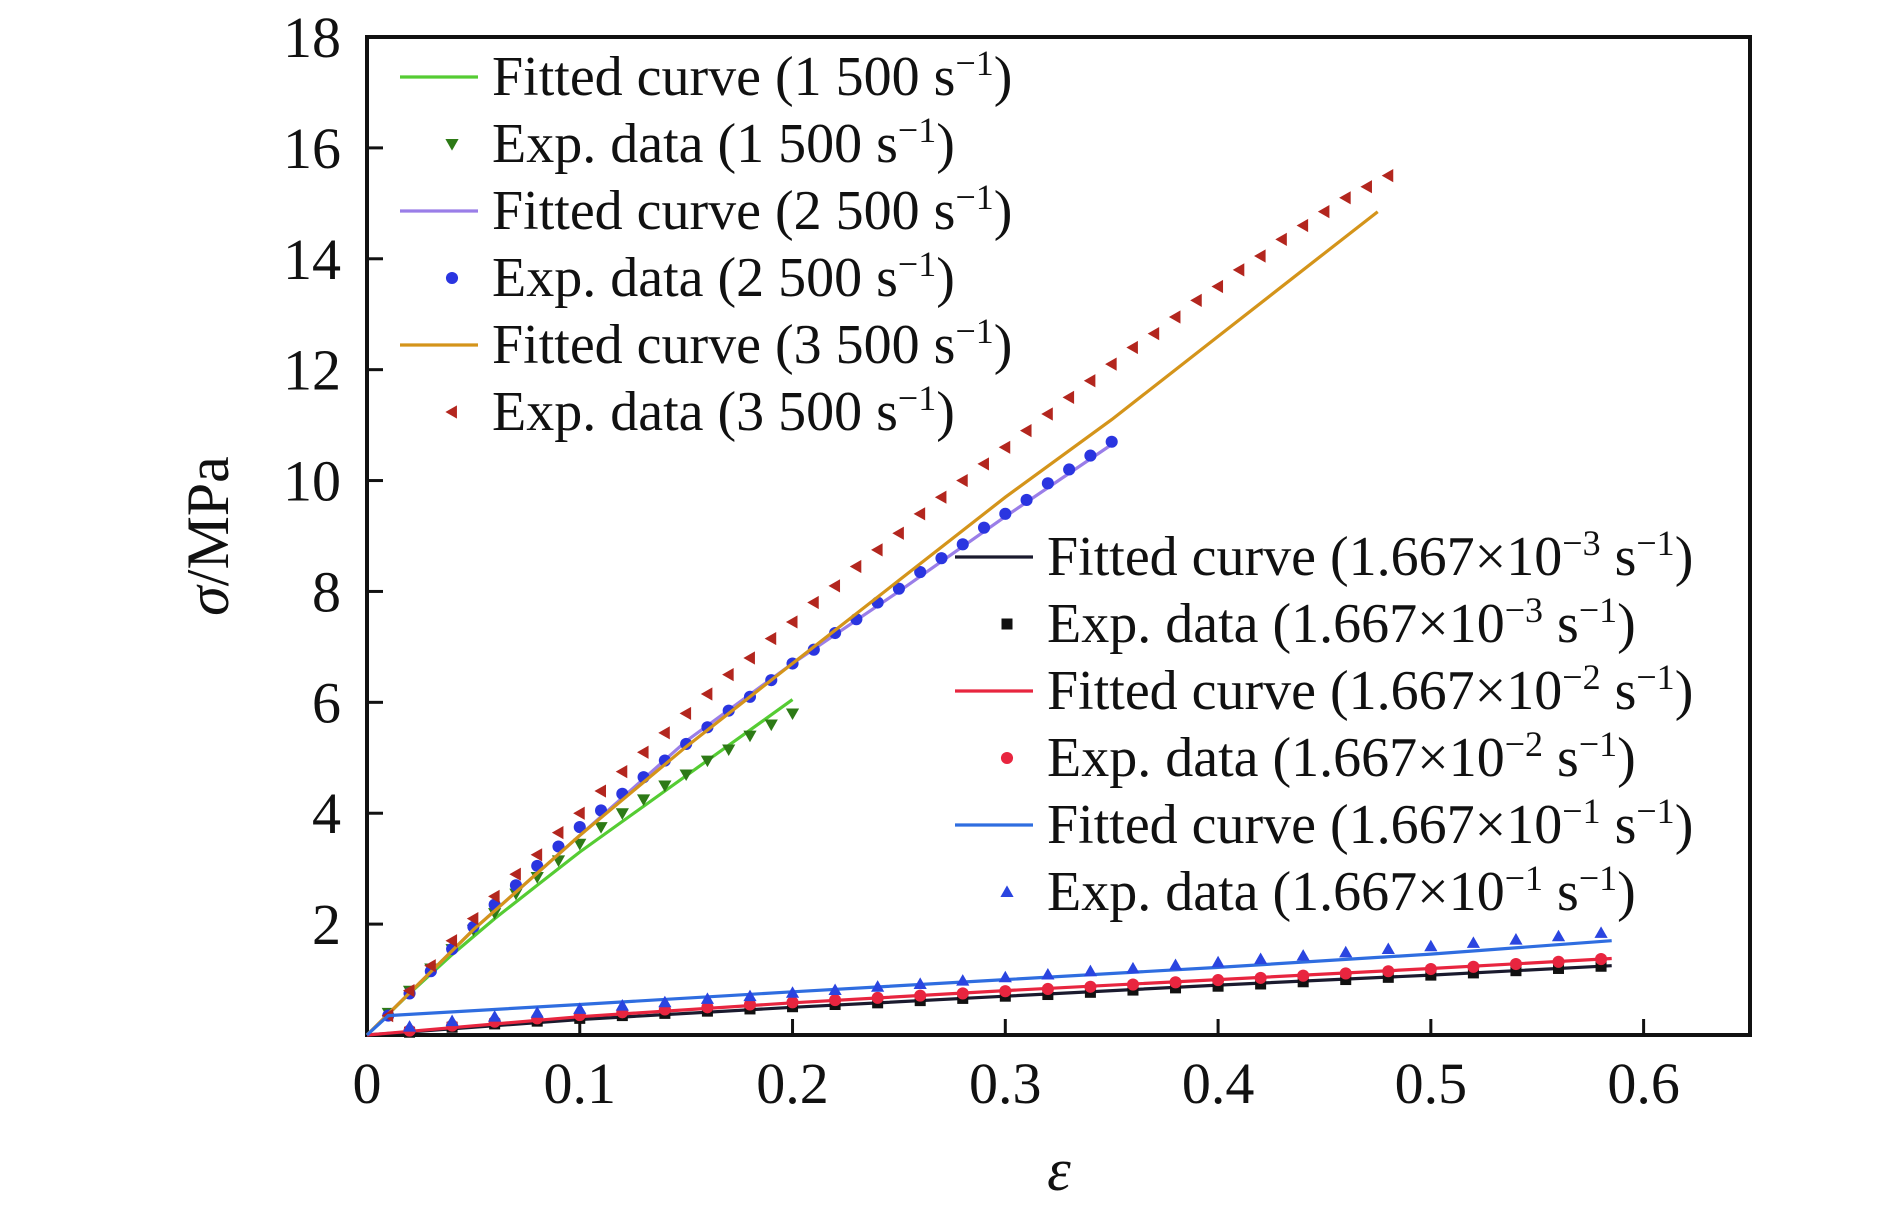 The width and height of the screenshot is (1890, 1207). What do you see at coordinates (723, 77) in the screenshot?
I see `legend-label-text: Fitted curve (1 500 s` at bounding box center [723, 77].